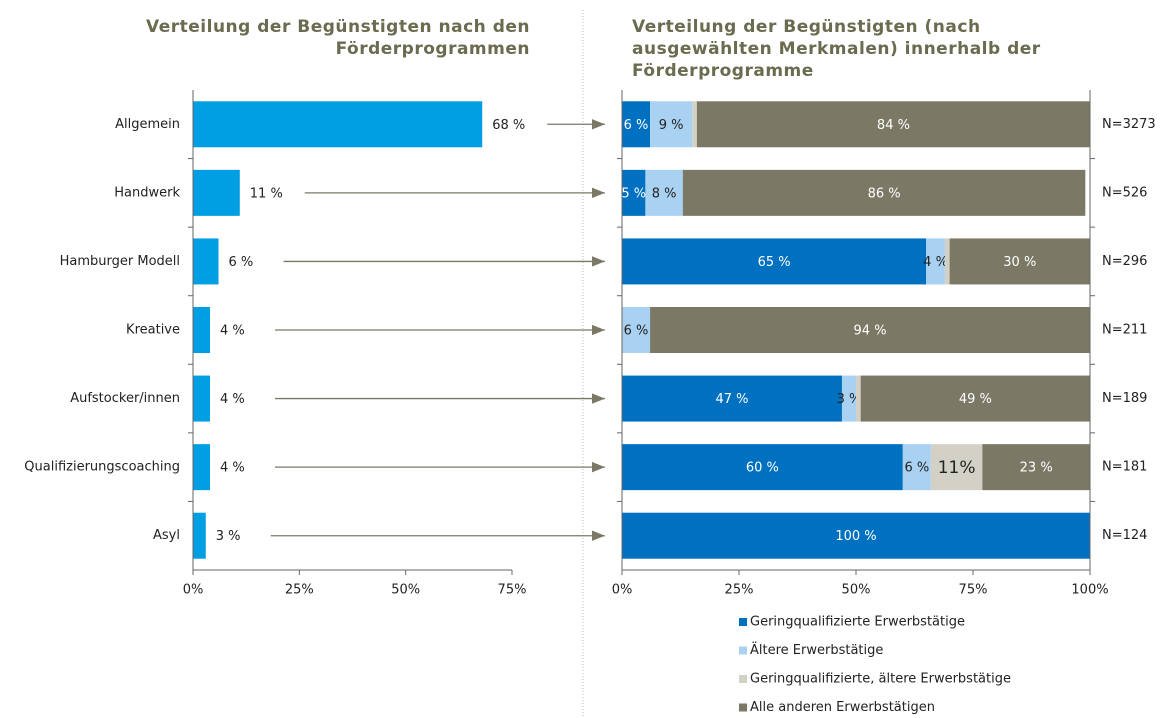 This screenshot has height=718, width=1172. I want to click on value-label: 100 %, so click(855, 536).